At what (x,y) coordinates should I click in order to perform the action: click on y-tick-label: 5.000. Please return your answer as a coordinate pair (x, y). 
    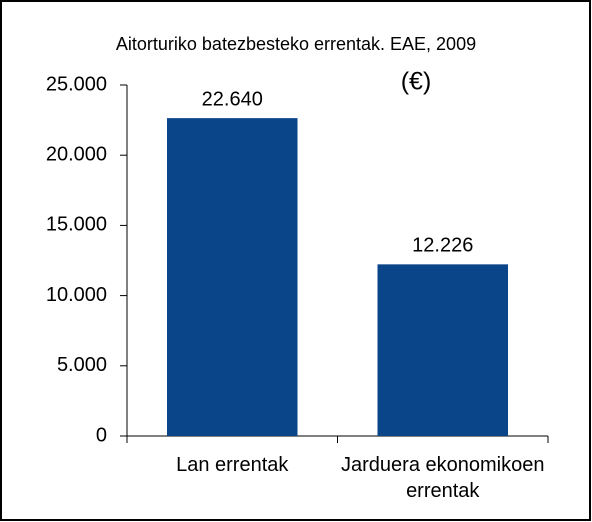
    Looking at the image, I should click on (82, 365).